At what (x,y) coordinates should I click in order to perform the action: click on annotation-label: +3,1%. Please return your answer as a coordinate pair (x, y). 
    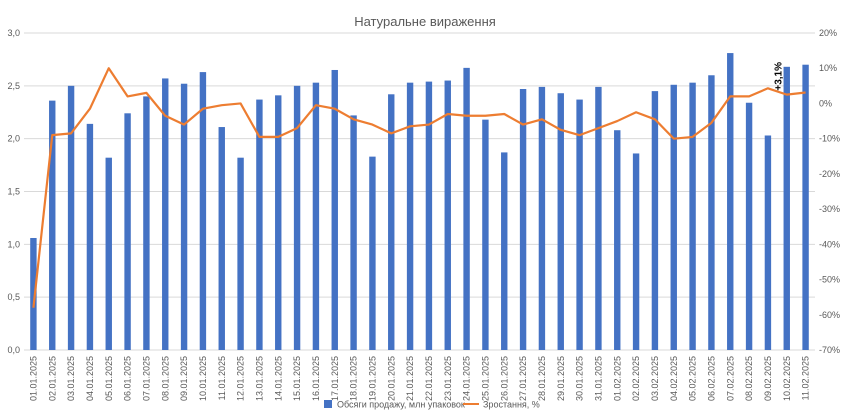
    Looking at the image, I should click on (779, 76).